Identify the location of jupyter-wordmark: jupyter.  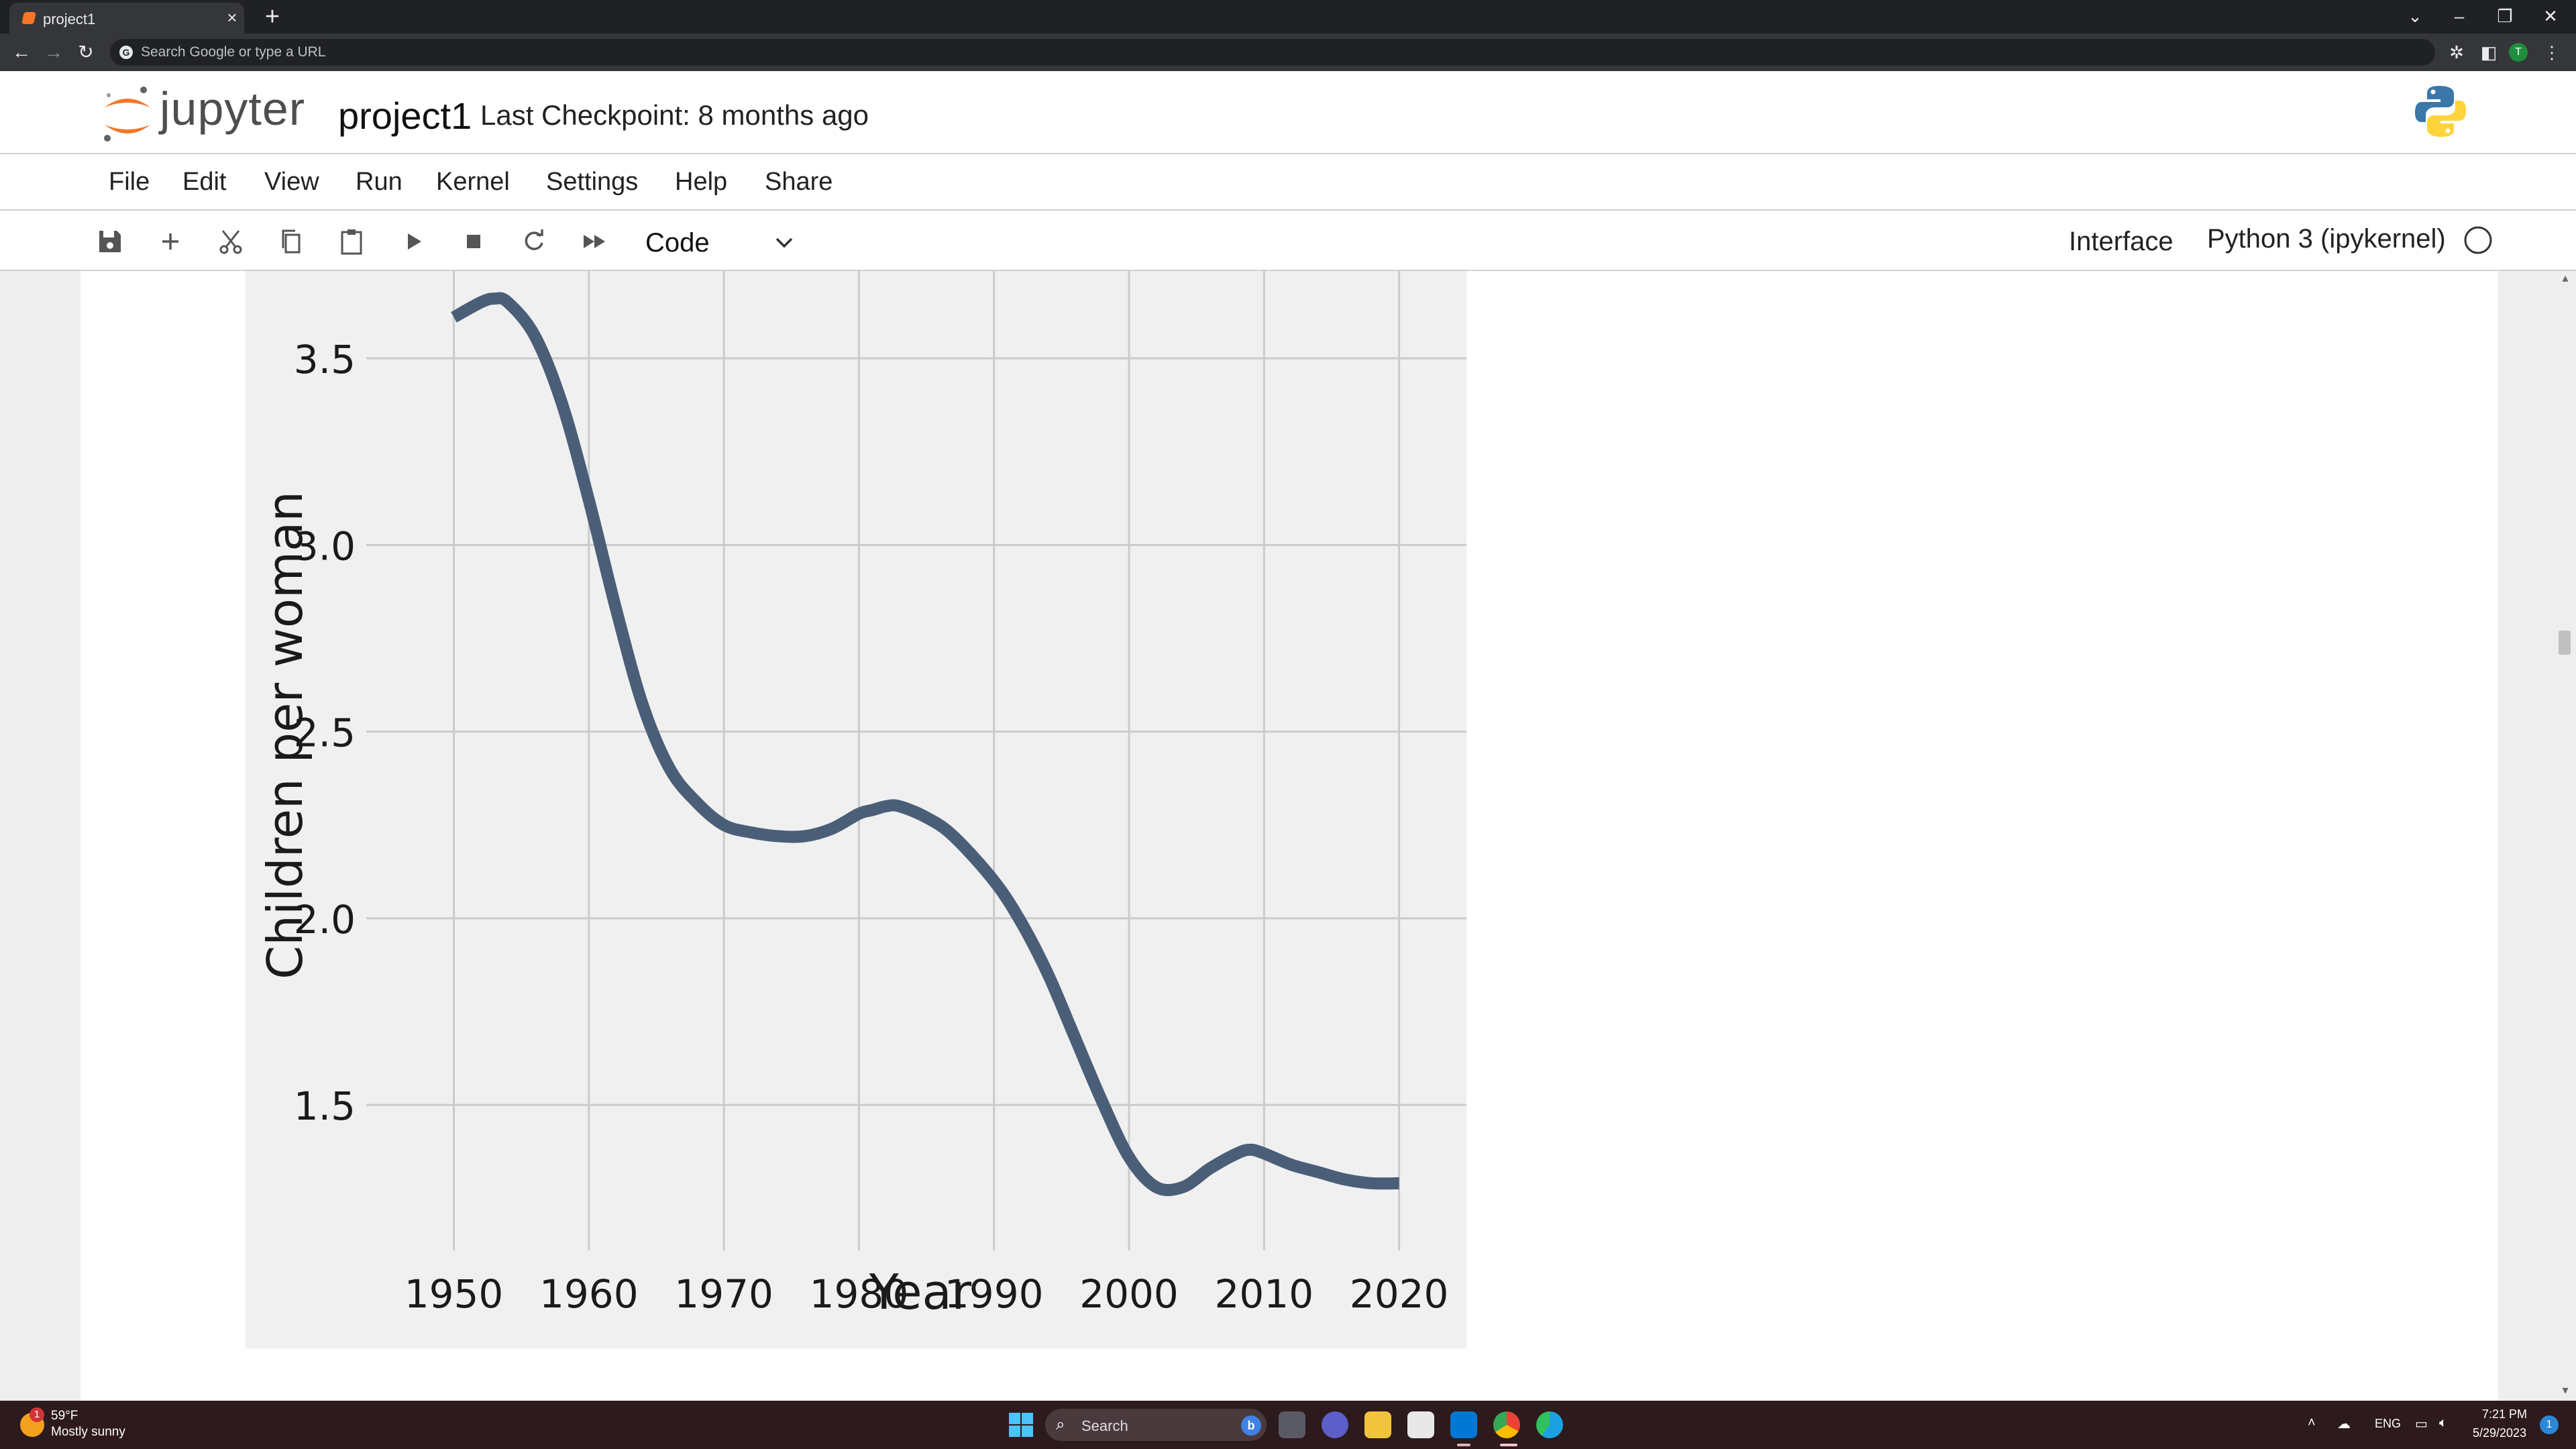
(233, 109).